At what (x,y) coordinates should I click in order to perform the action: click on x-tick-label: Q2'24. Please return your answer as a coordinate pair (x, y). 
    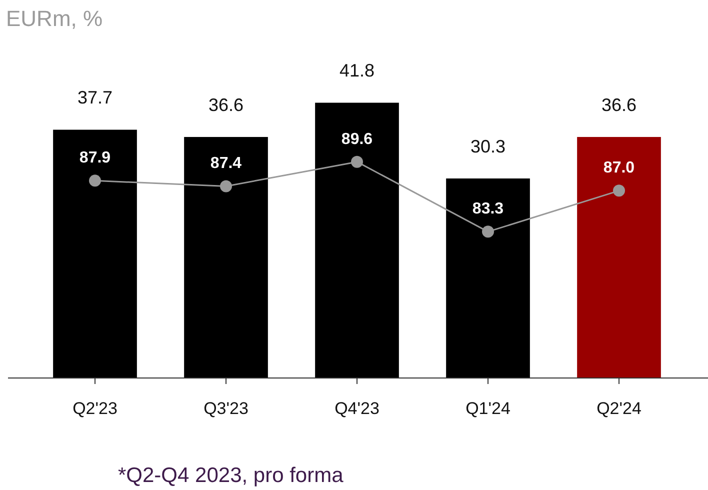
    Looking at the image, I should click on (619, 408).